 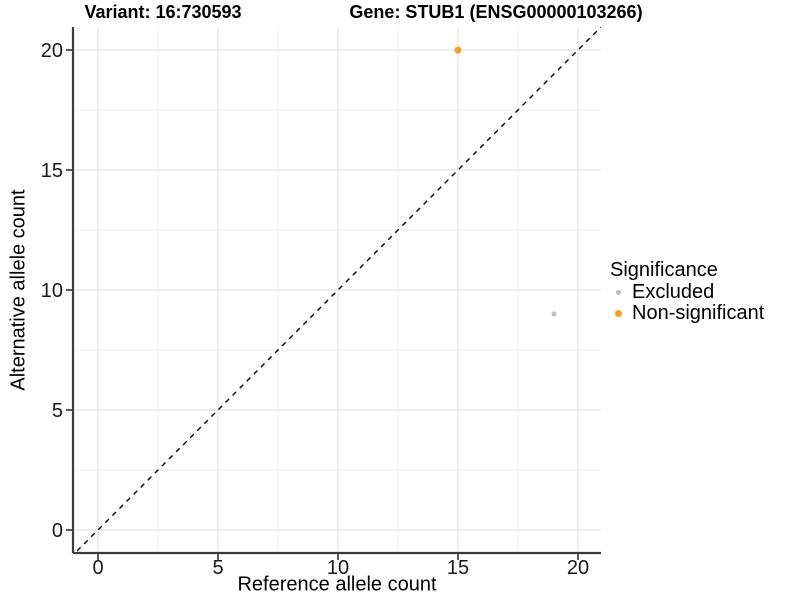 What do you see at coordinates (52, 171) in the screenshot?
I see `y-tick-label: 15` at bounding box center [52, 171].